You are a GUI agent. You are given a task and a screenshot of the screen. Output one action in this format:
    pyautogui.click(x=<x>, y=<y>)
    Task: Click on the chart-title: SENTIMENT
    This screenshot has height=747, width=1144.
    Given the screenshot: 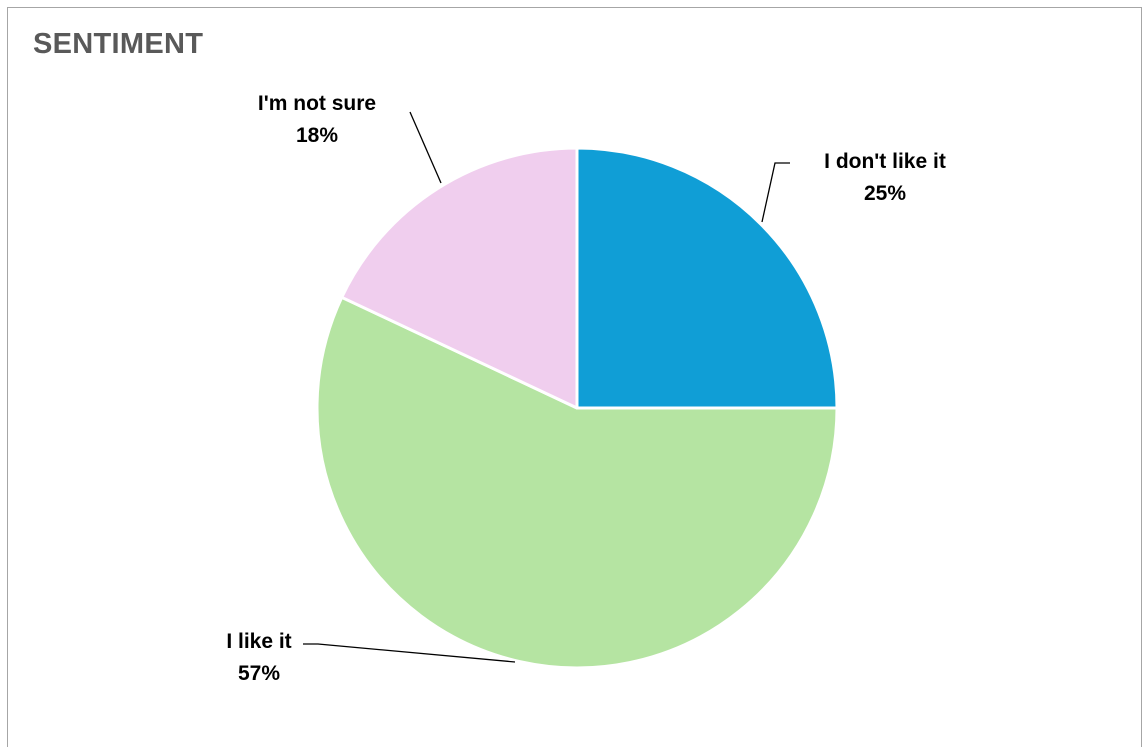 What is the action you would take?
    pyautogui.click(x=118, y=44)
    